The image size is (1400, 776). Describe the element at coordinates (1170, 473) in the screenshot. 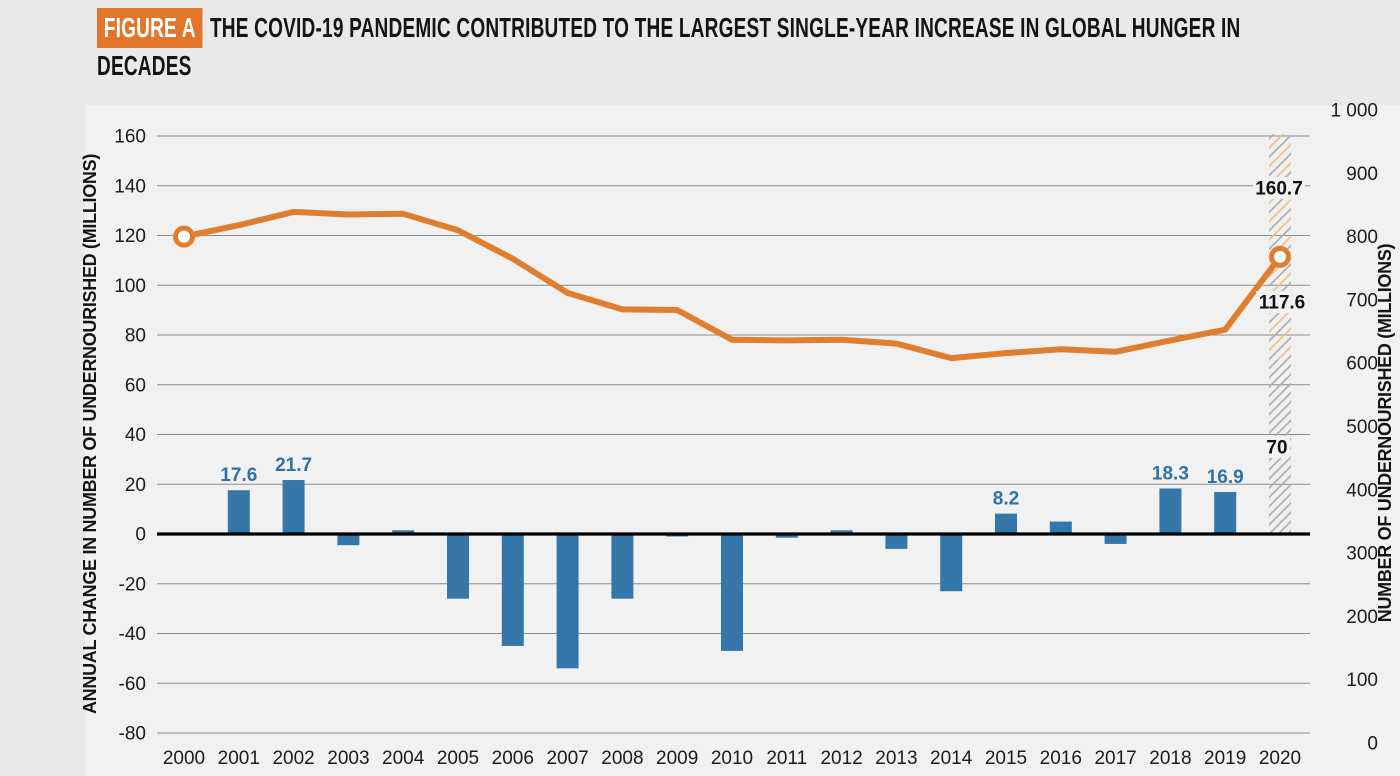

I see `bar-value-label-2018: 18.3` at that location.